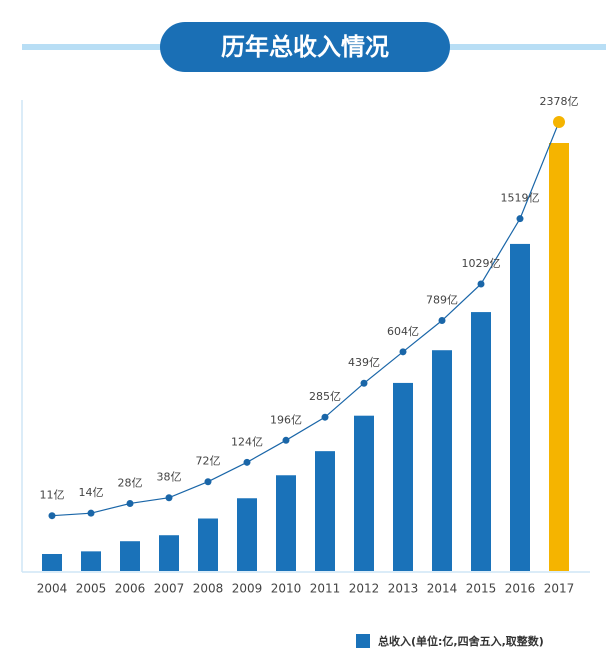 The image size is (606, 666). What do you see at coordinates (325, 396) in the screenshot?
I see `value-label: 285亿` at bounding box center [325, 396].